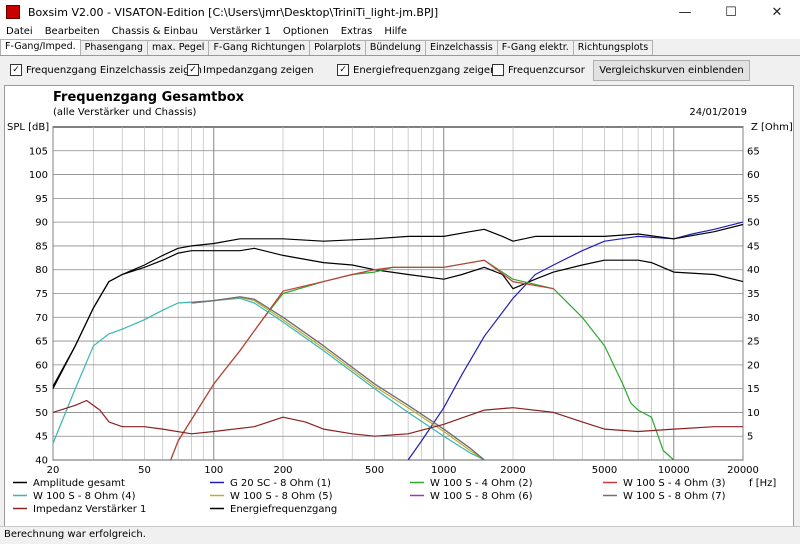 Image resolution: width=800 pixels, height=544 pixels. Describe the element at coordinates (461, 47) in the screenshot. I see `tab-einzelchassis: Einzelchassis` at that location.